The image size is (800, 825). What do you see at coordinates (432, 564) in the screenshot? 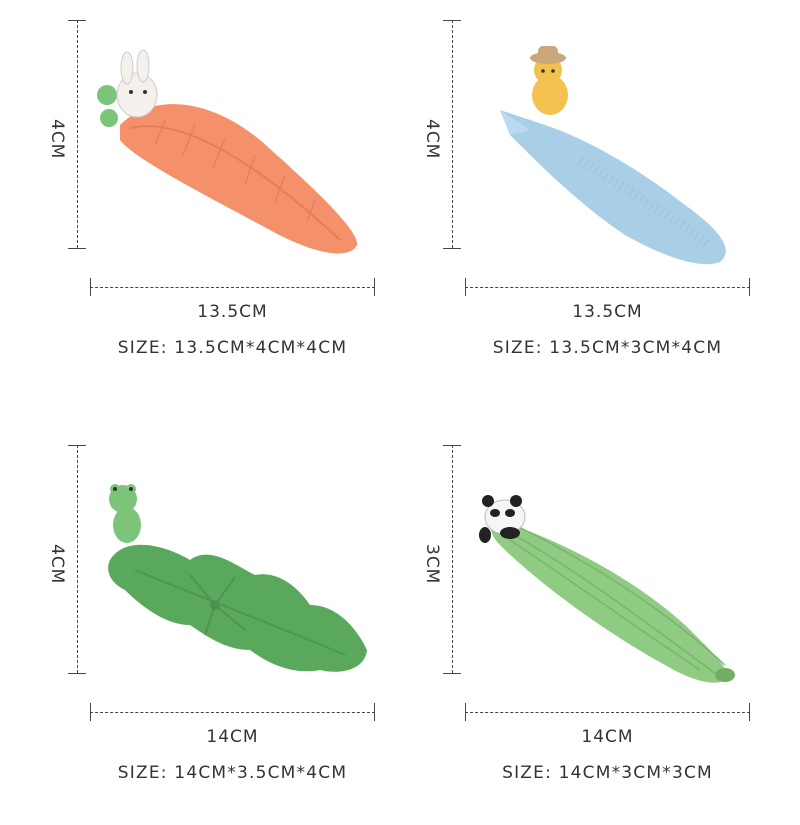
I see `height-label: 3CM` at bounding box center [432, 564].